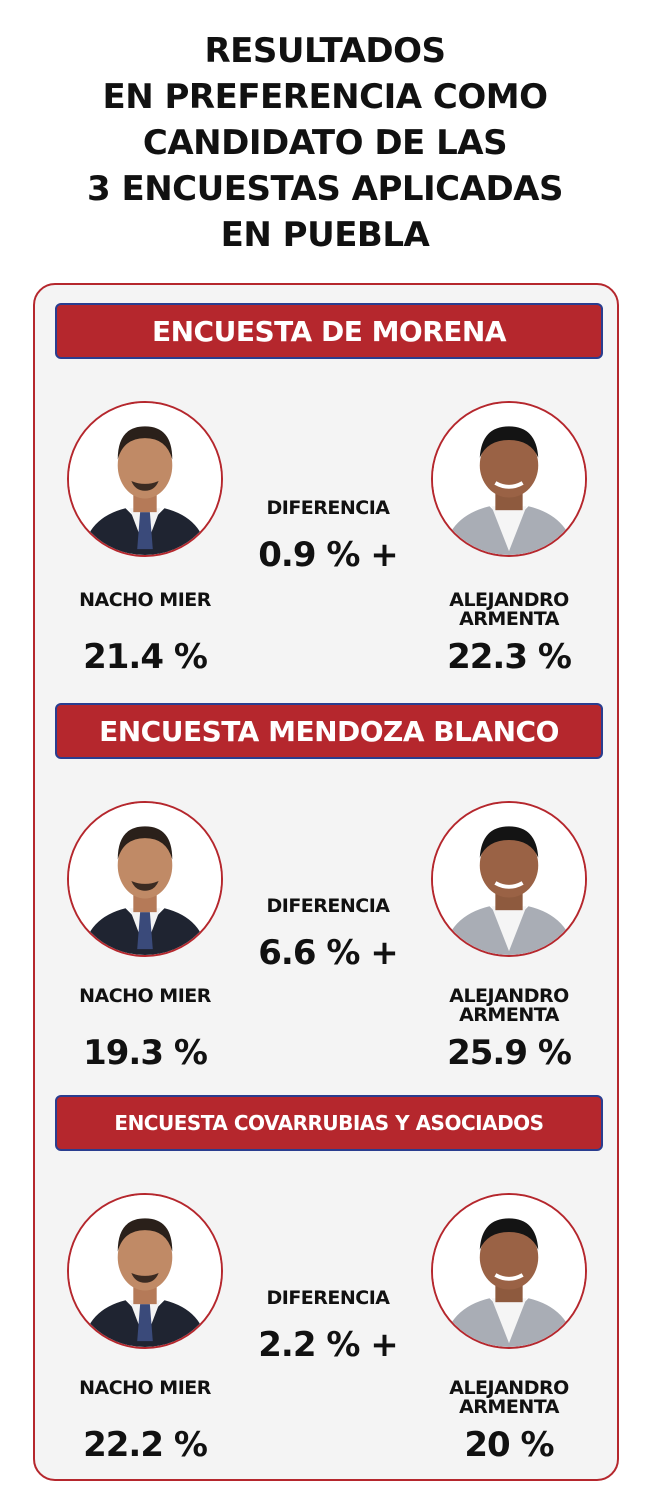  Describe the element at coordinates (329, 331) in the screenshot. I see `survey-banner: ENCUESTA DE MORENA` at that location.